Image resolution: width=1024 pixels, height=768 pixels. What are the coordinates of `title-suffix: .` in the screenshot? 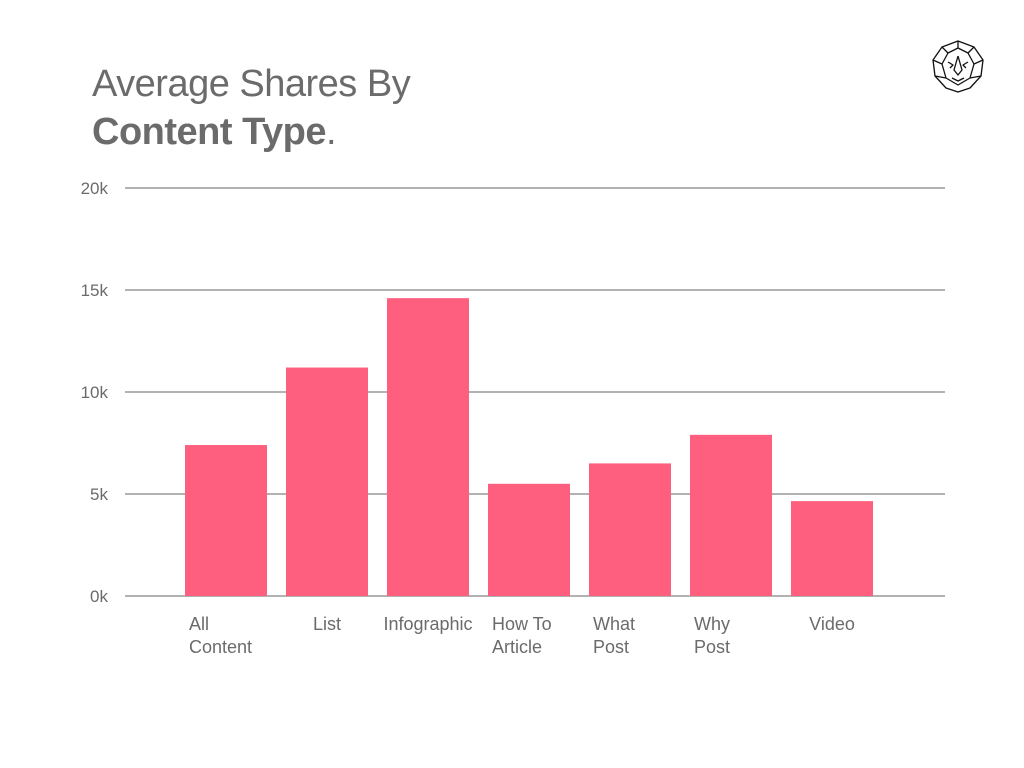 It's located at (331, 132).